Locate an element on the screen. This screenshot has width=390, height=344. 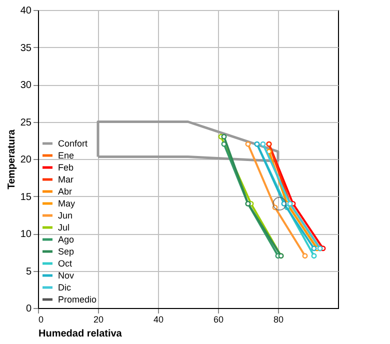
y-tick-label: 20 is located at coordinates (26, 160).